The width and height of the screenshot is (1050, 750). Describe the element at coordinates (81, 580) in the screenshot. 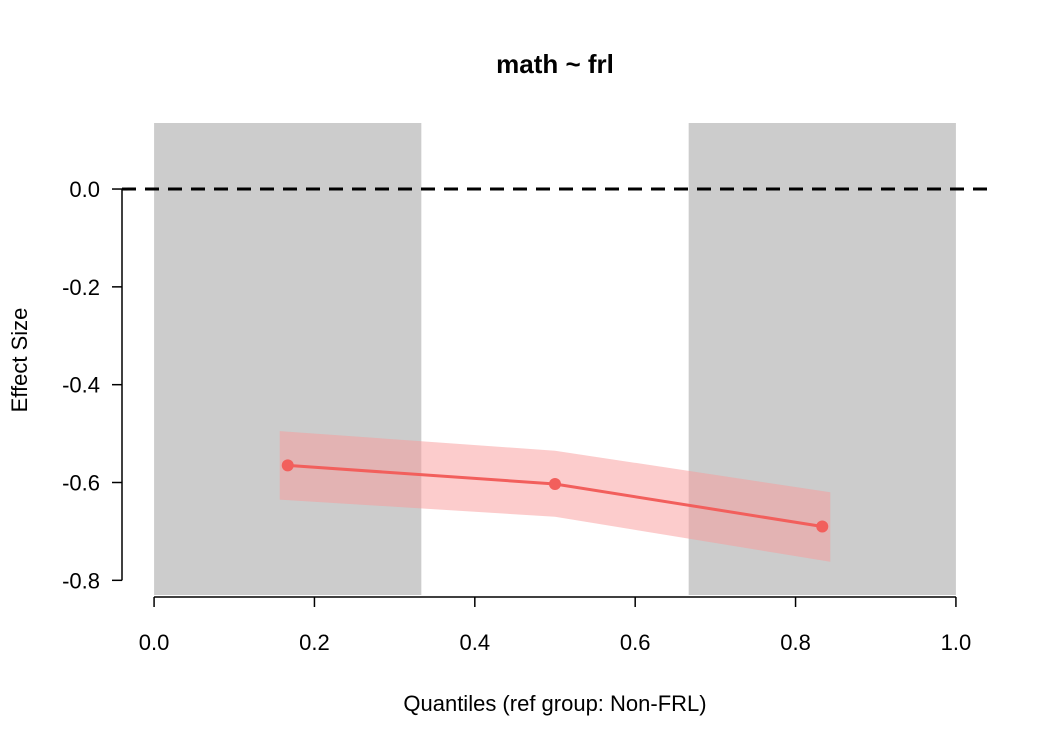

I see `y-tick-label: -0.8` at that location.